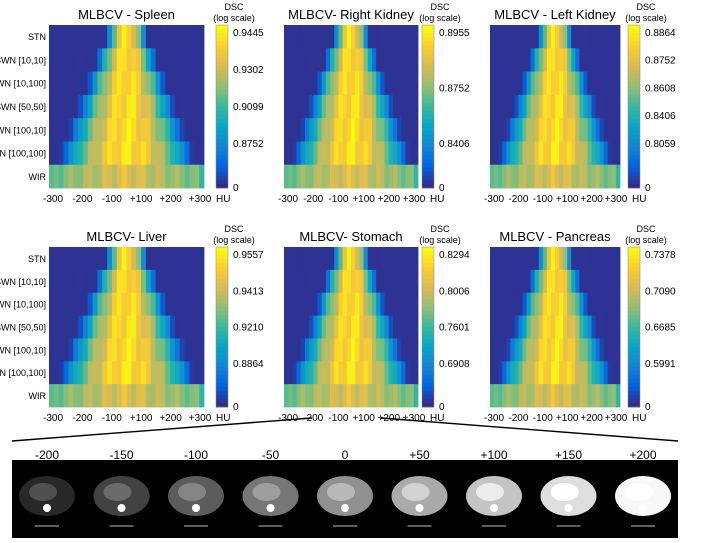 This screenshot has height=543, width=705. I want to click on x-tick-label: -100, so click(543, 418).